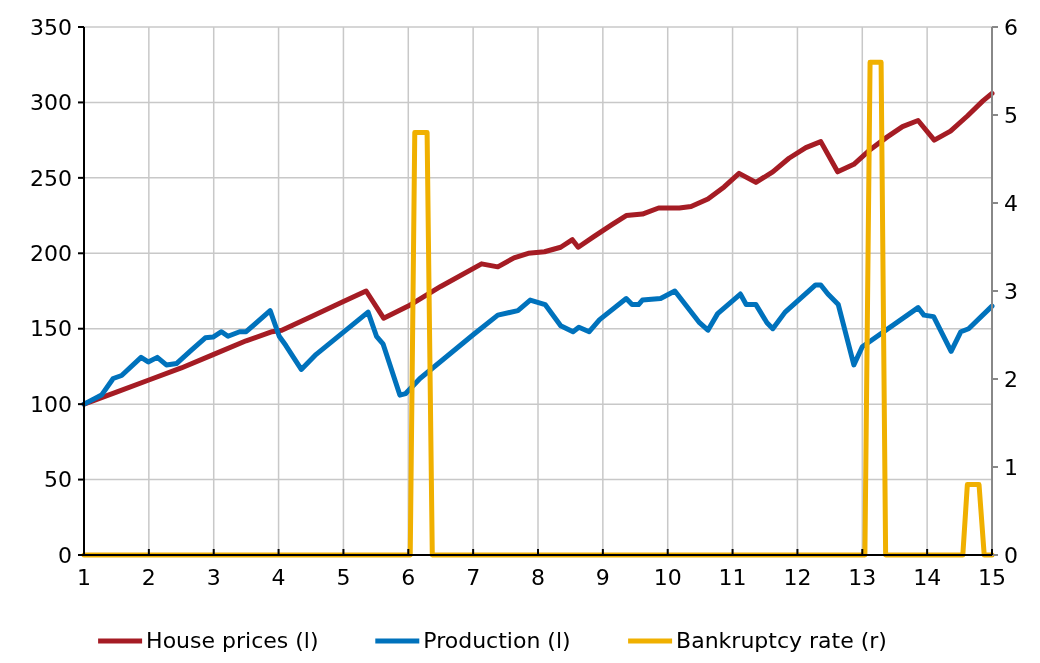 The image size is (1040, 663). Describe the element at coordinates (213, 577) in the screenshot. I see `x-tick-label: 3` at that location.